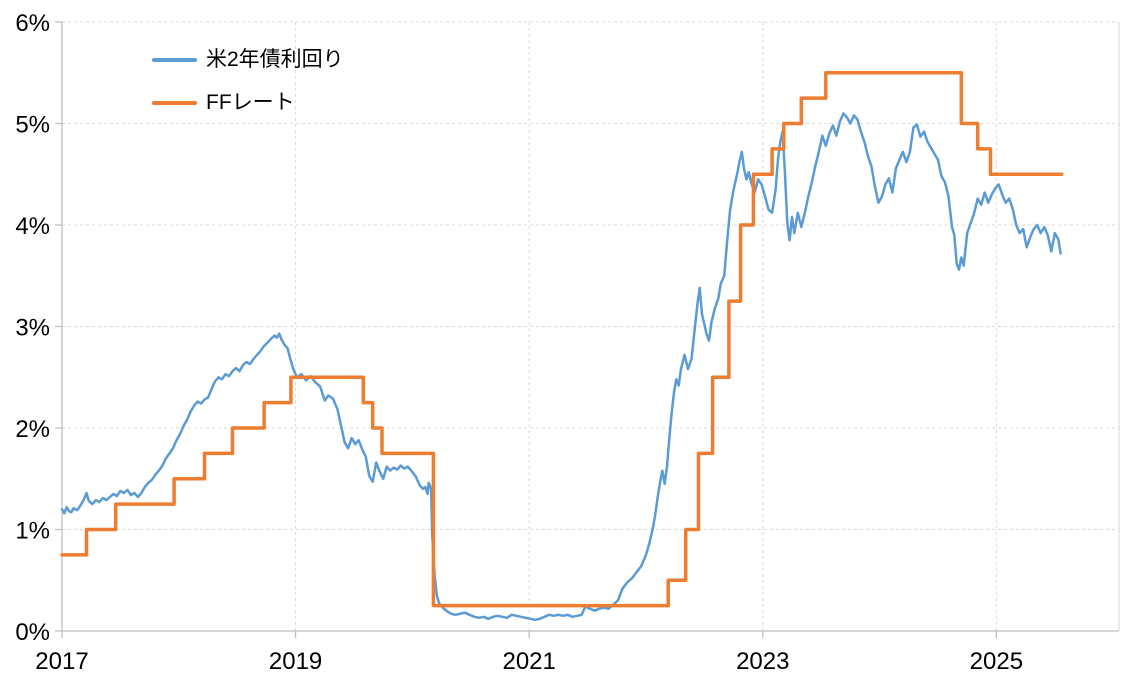 The height and width of the screenshot is (683, 1135). What do you see at coordinates (32, 328) in the screenshot?
I see `y-axis-label-3: 3%` at bounding box center [32, 328].